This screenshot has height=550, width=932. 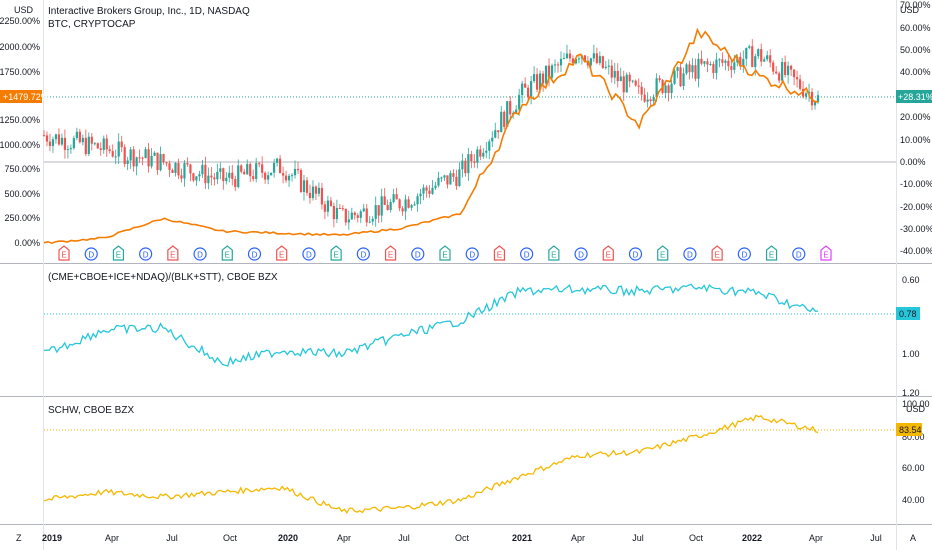 What do you see at coordinates (913, 162) in the screenshot?
I see `pane1-right-tick: 0.00%` at bounding box center [913, 162].